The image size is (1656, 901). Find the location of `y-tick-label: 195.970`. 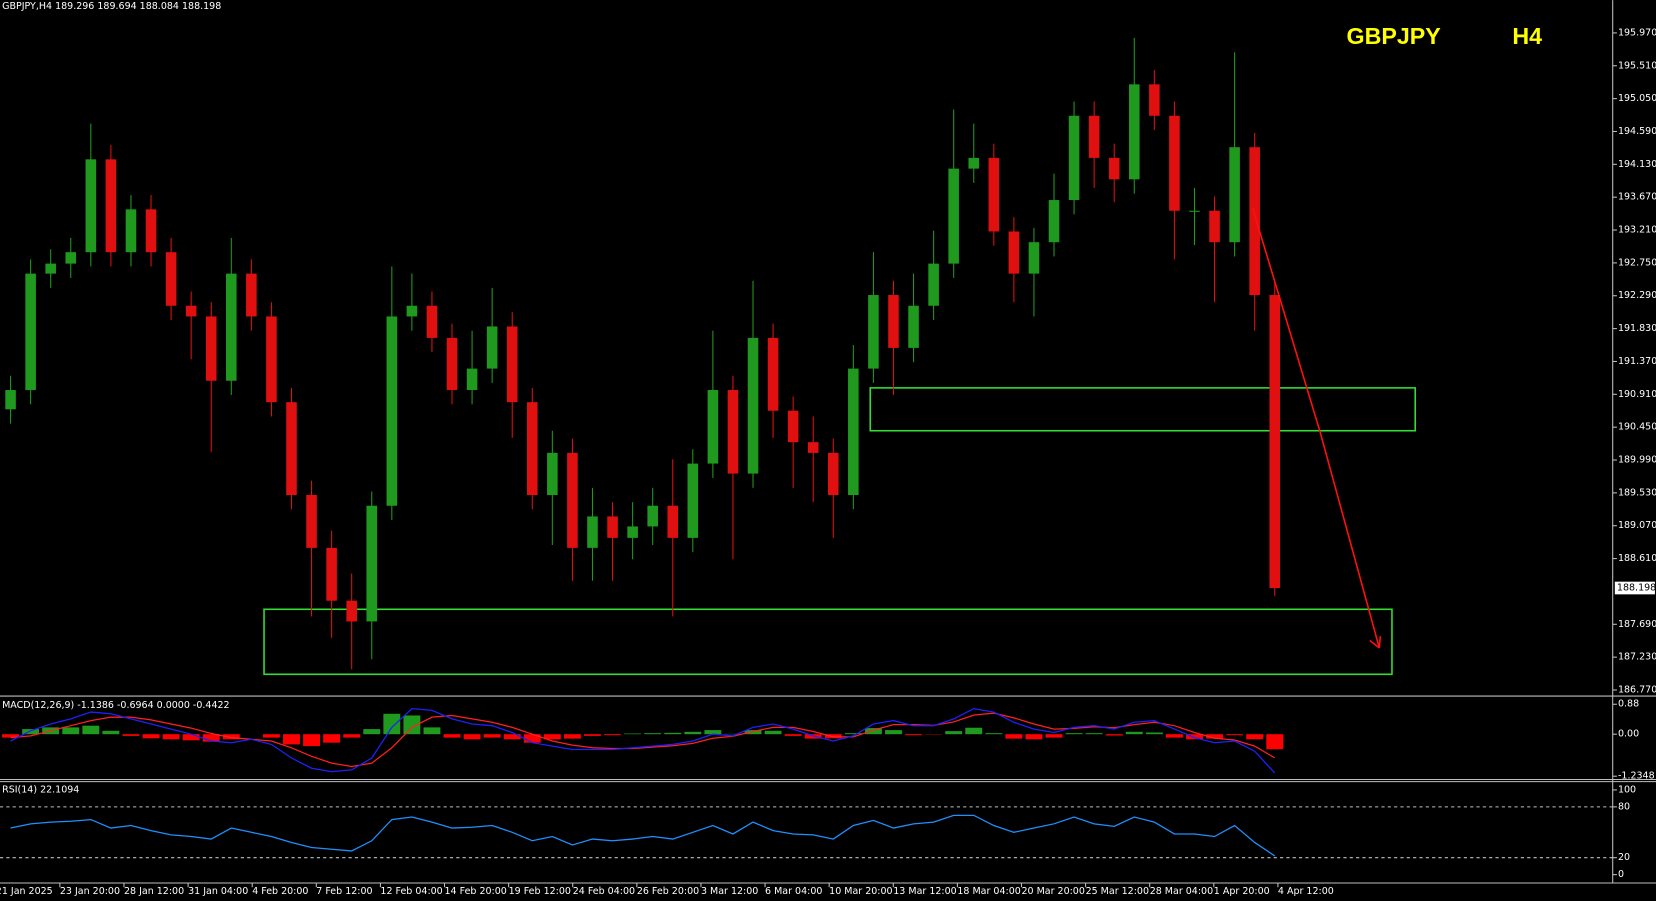

y-tick-label: 195.970 is located at coordinates (1637, 32).